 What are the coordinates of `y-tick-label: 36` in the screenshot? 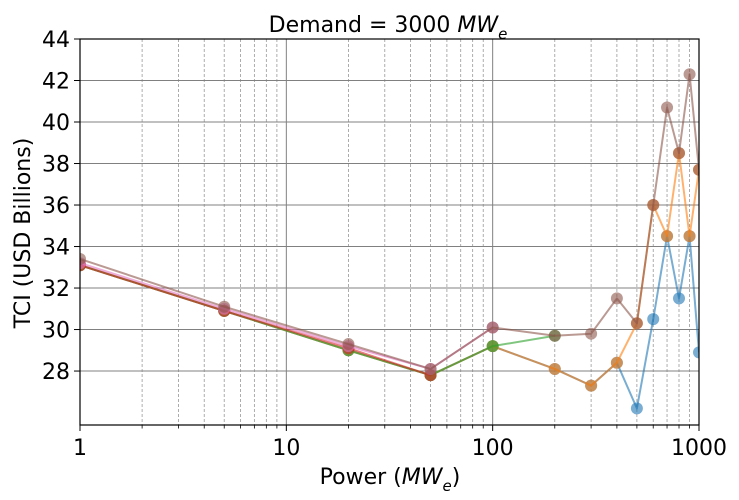 It's located at (56, 206).